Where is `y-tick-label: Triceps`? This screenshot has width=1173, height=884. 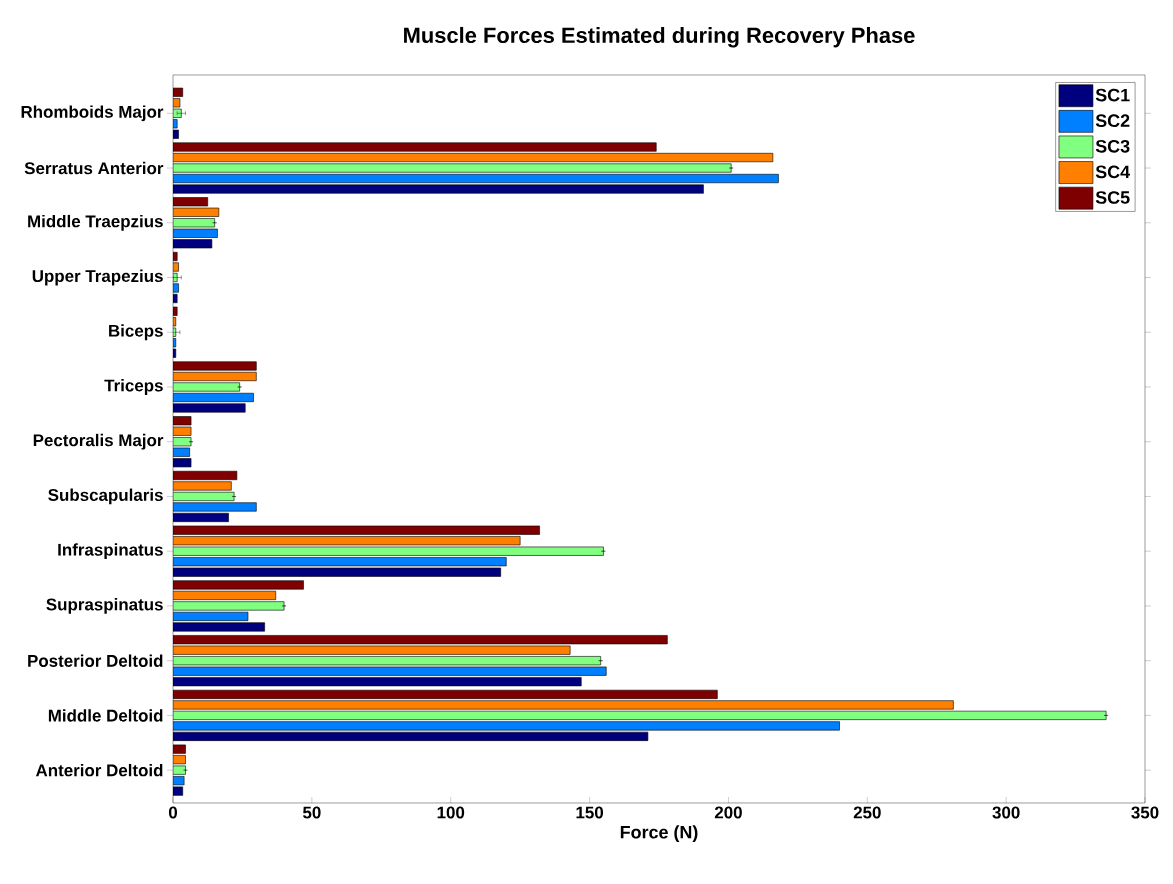 y-tick-label: Triceps is located at coordinates (133, 387).